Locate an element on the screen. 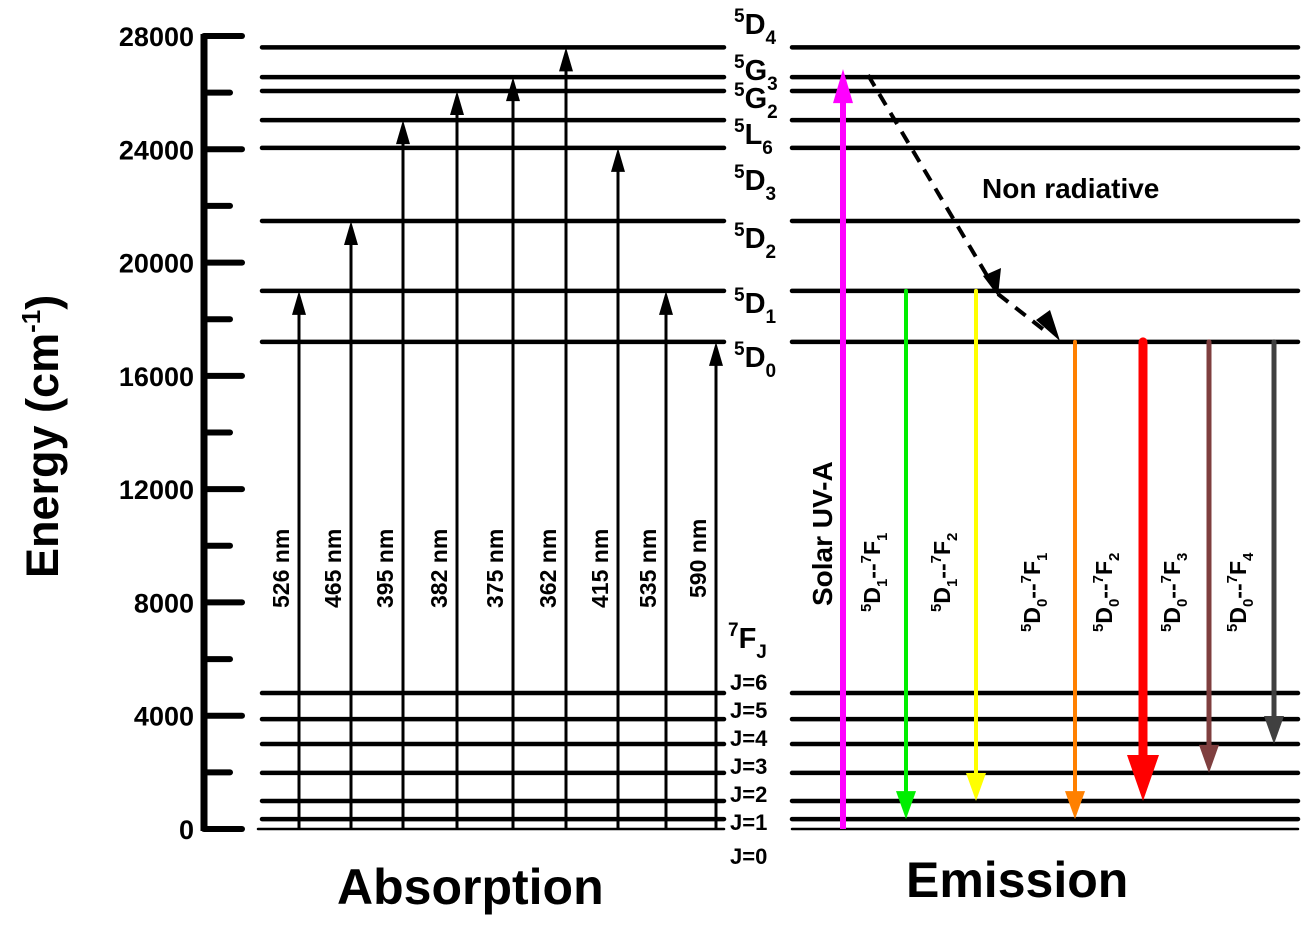  absorption-arrow: 415 nm is located at coordinates (606, 488).